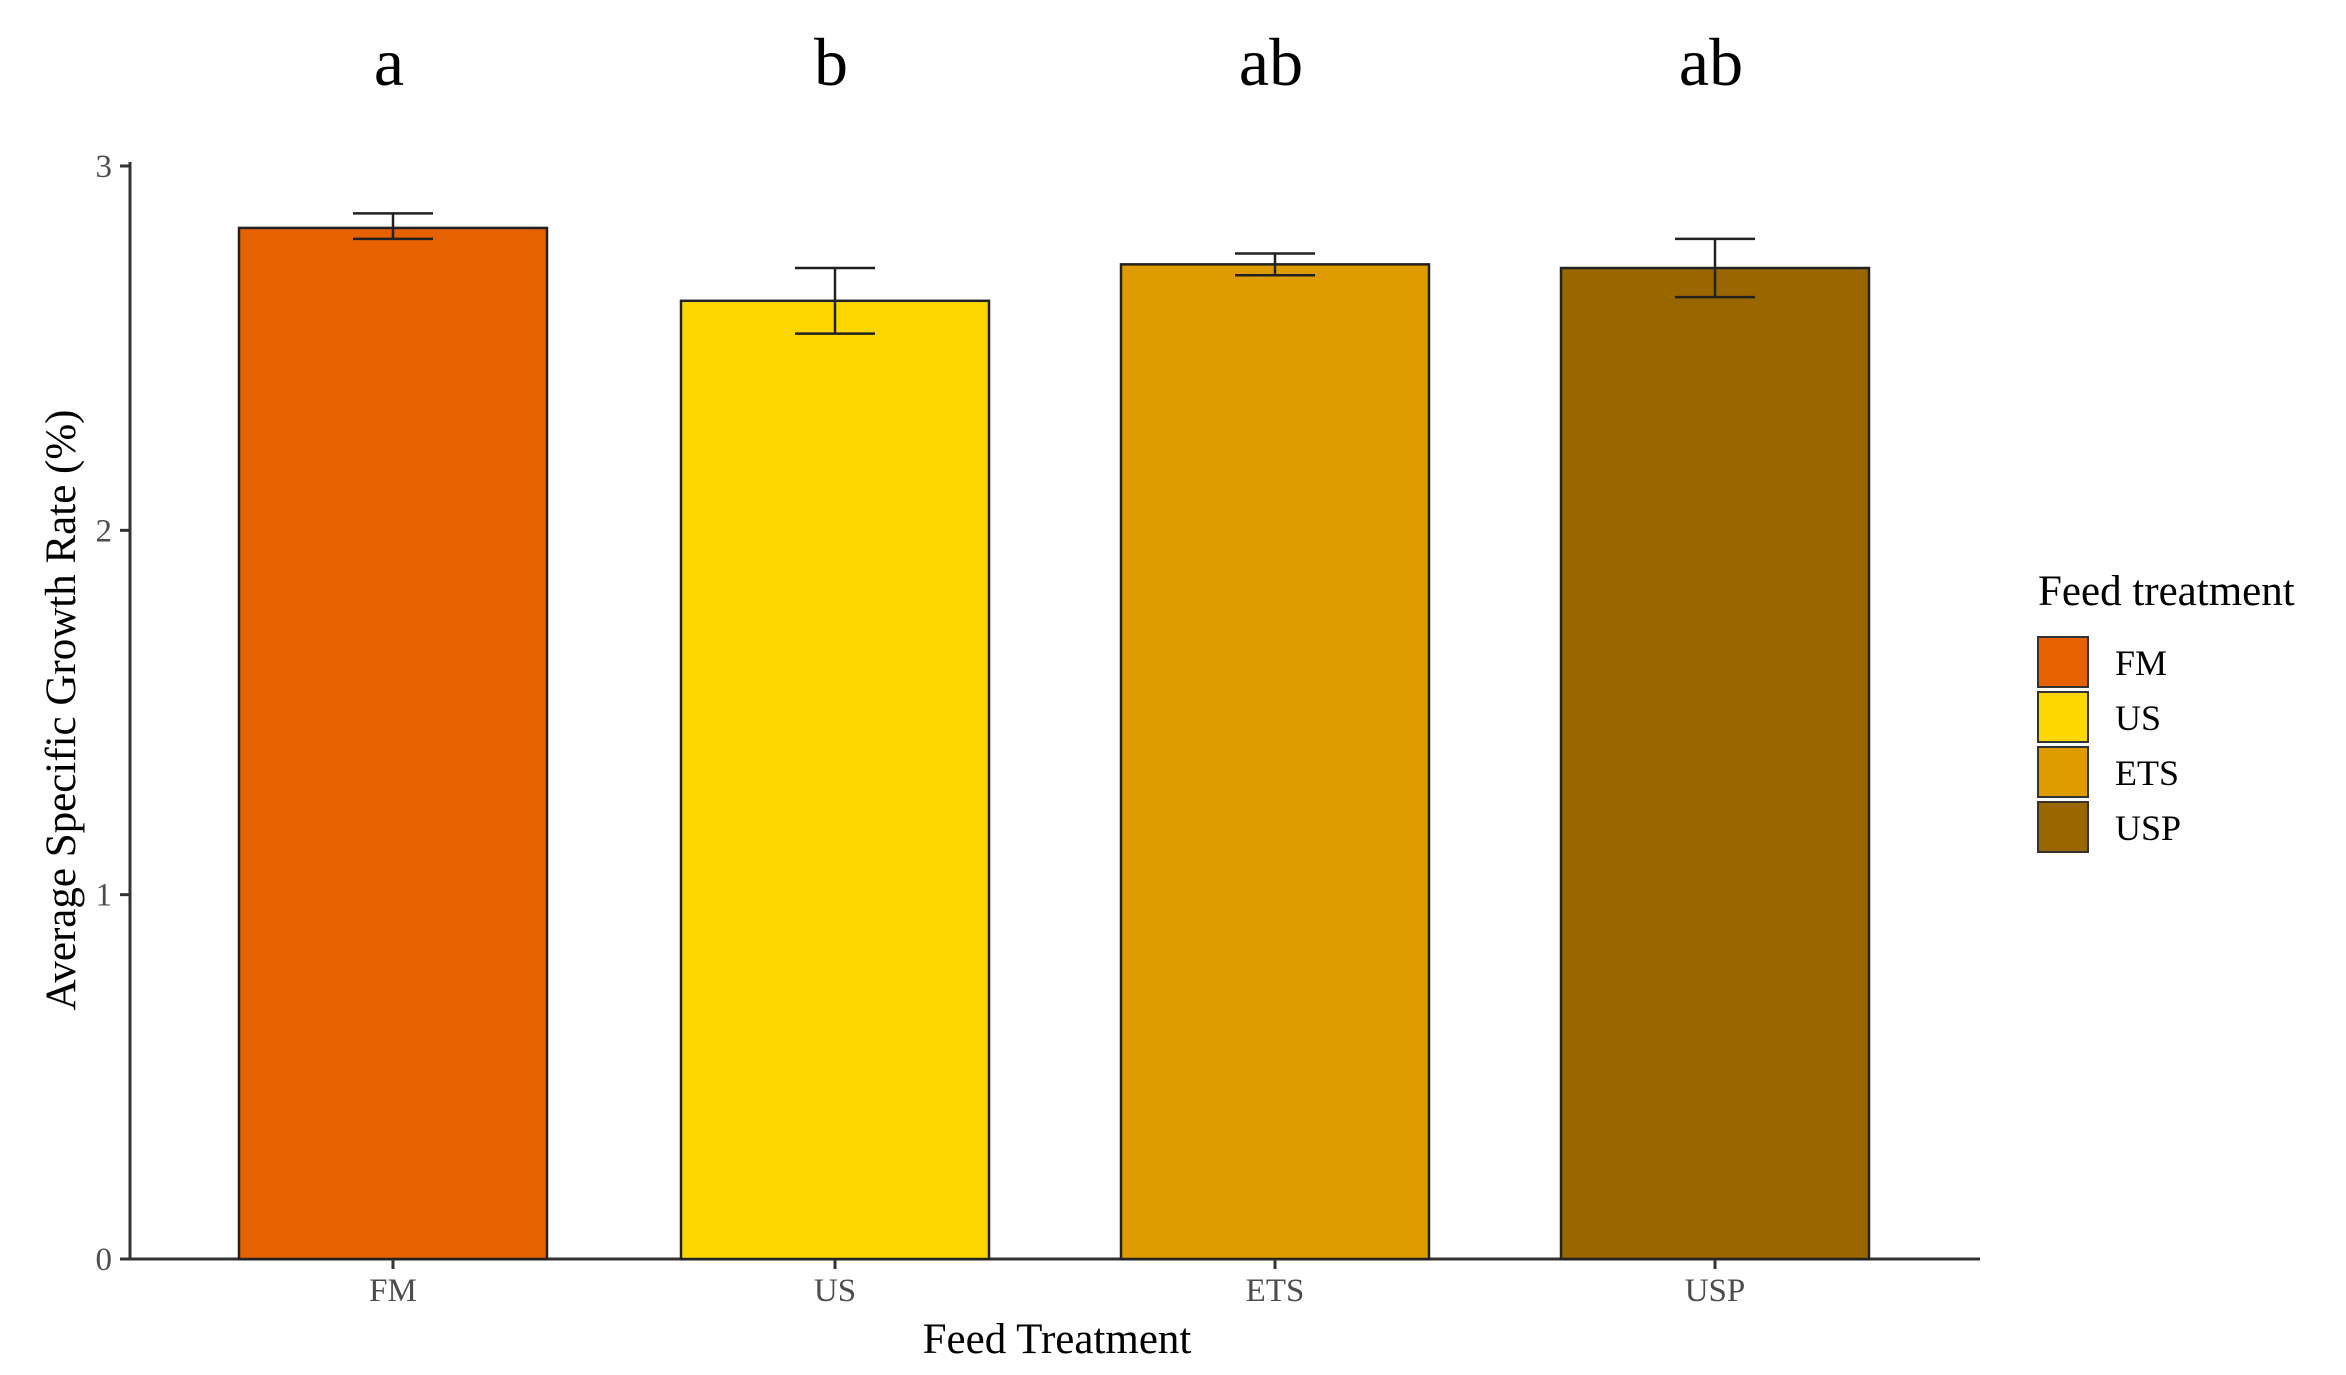 The height and width of the screenshot is (1375, 2346). What do you see at coordinates (831, 62) in the screenshot?
I see `significance-letter: b` at bounding box center [831, 62].